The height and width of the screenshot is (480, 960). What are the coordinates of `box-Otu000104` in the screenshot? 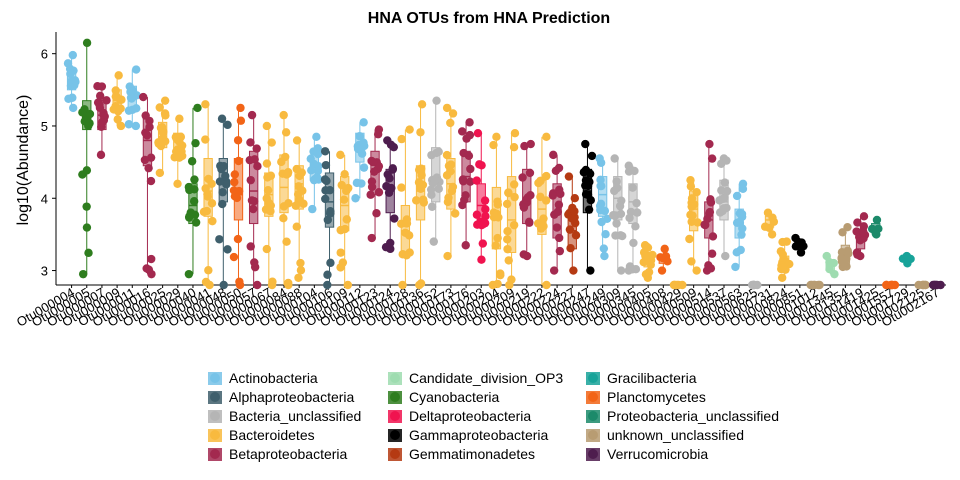 It's located at (314, 173).